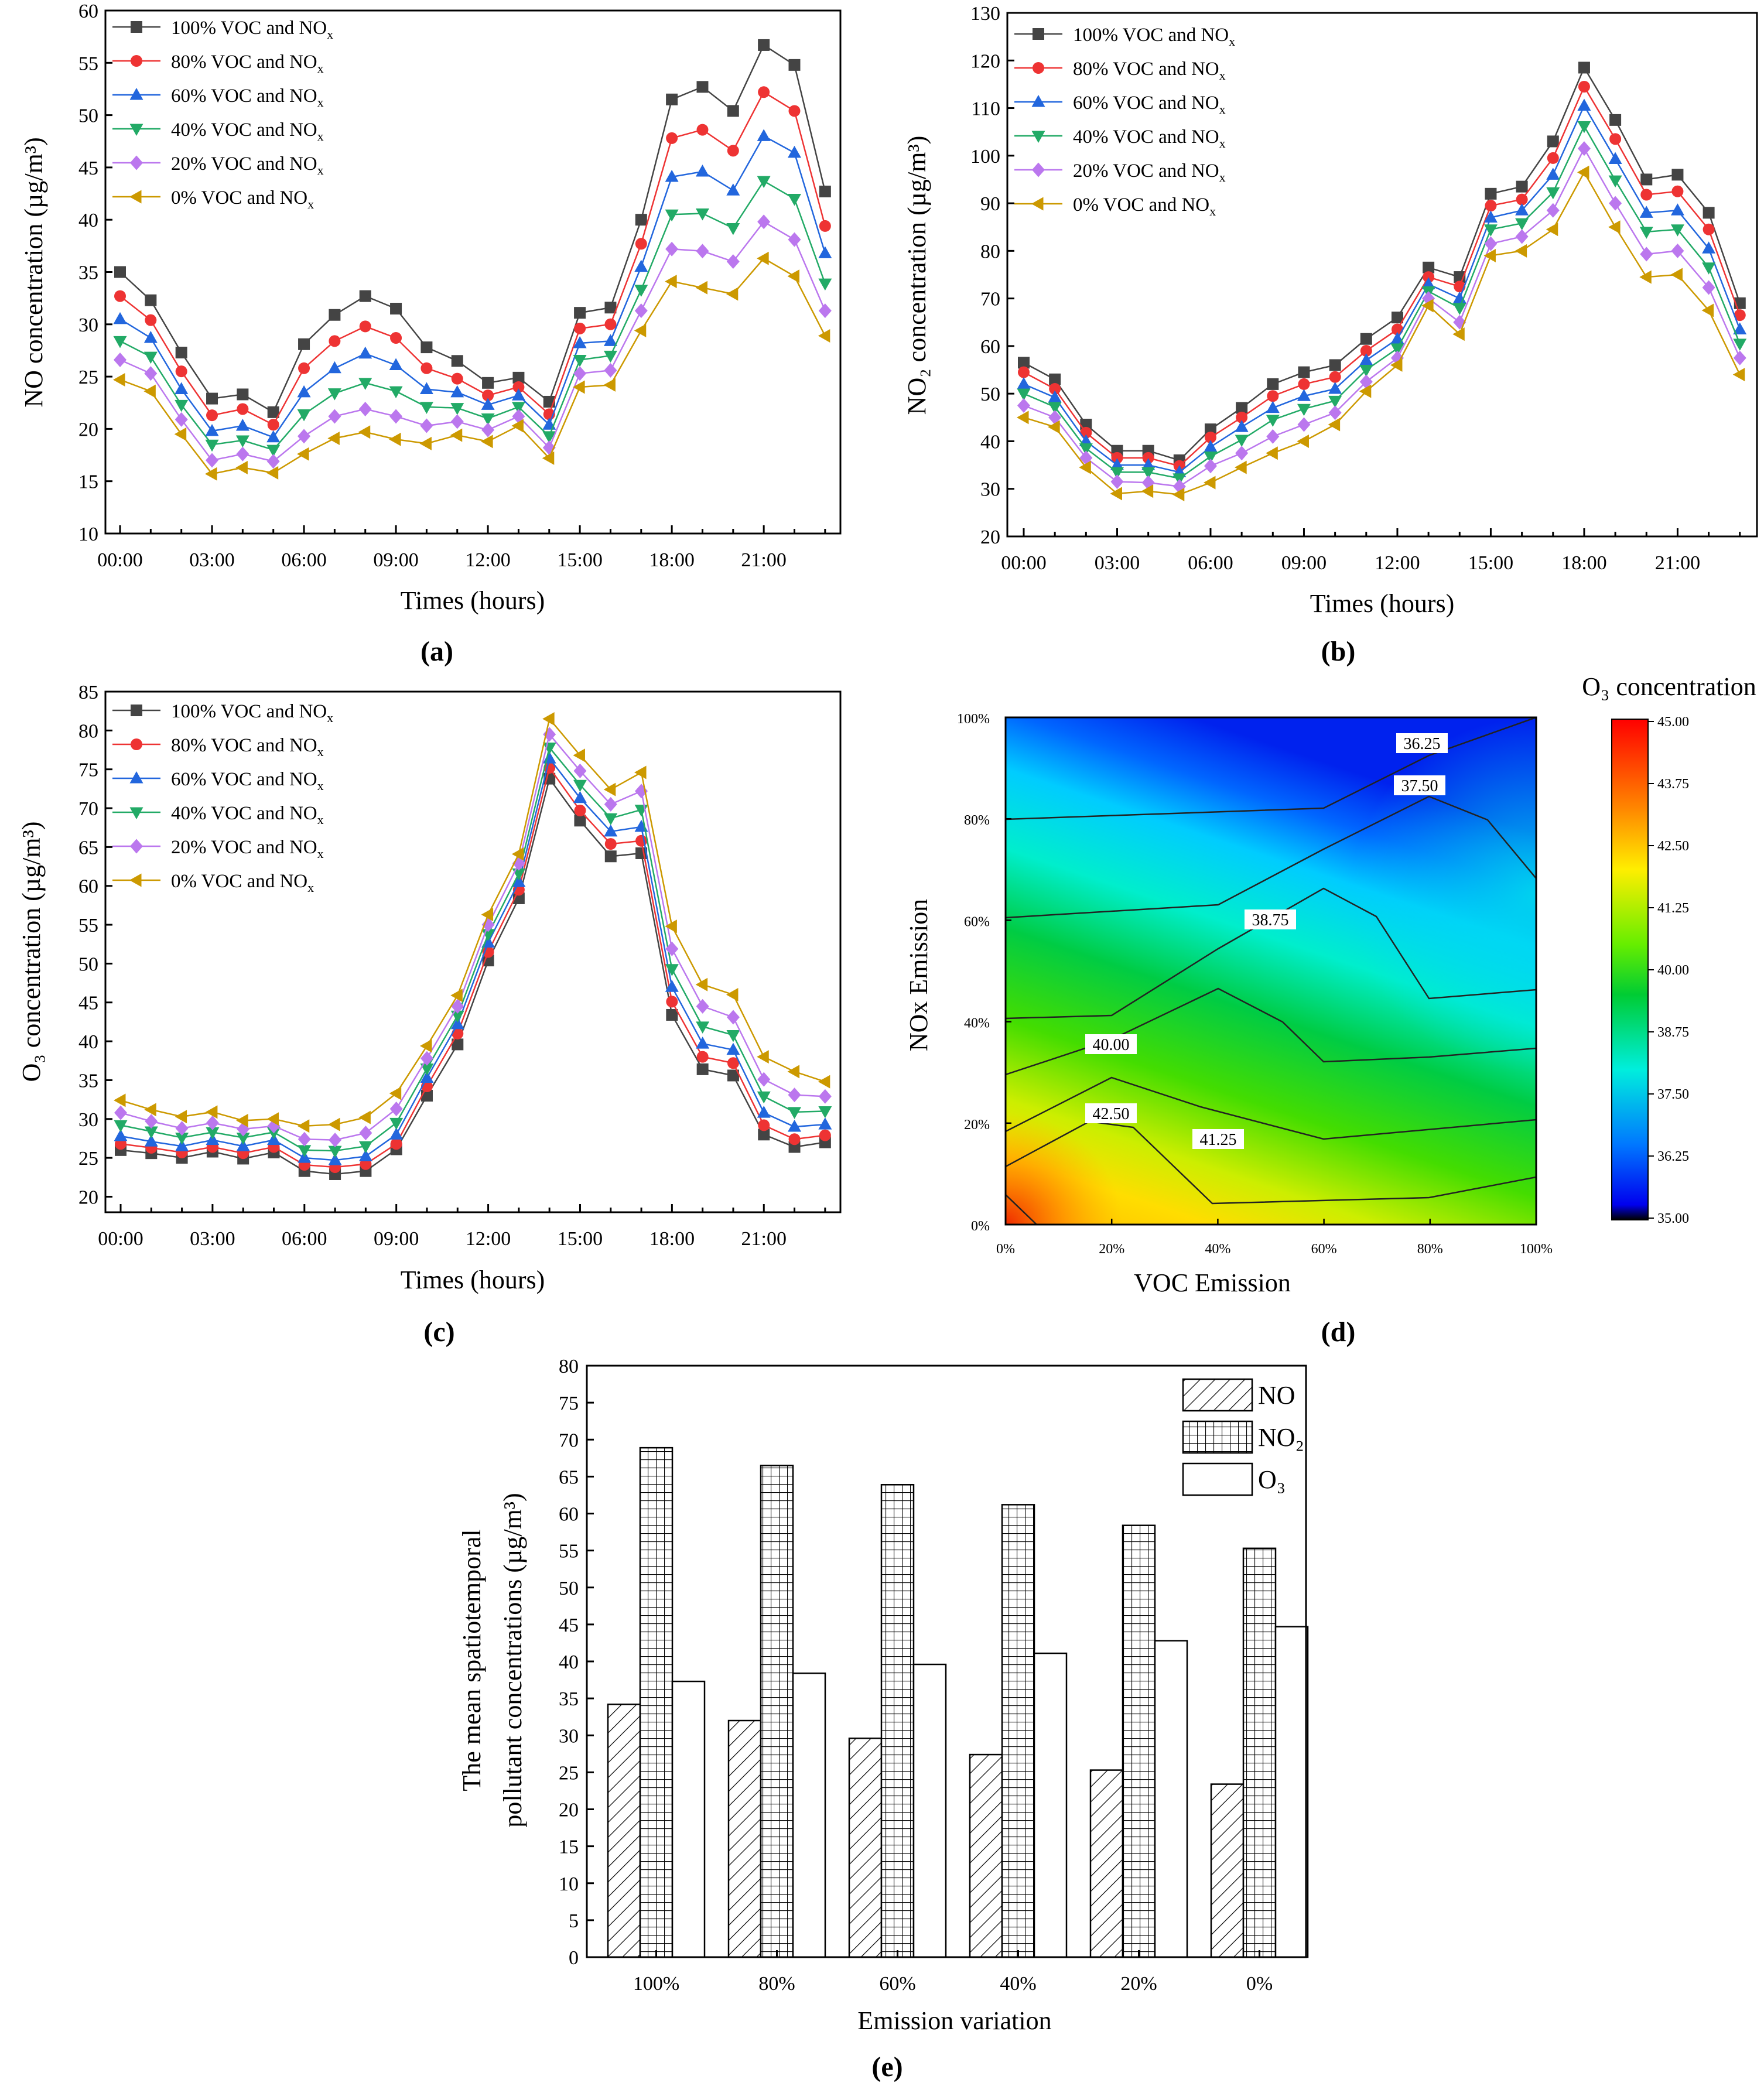 The width and height of the screenshot is (1764, 2086). What do you see at coordinates (1673, 846) in the screenshot?
I see `colorbar-tick-label: 42.50` at bounding box center [1673, 846].